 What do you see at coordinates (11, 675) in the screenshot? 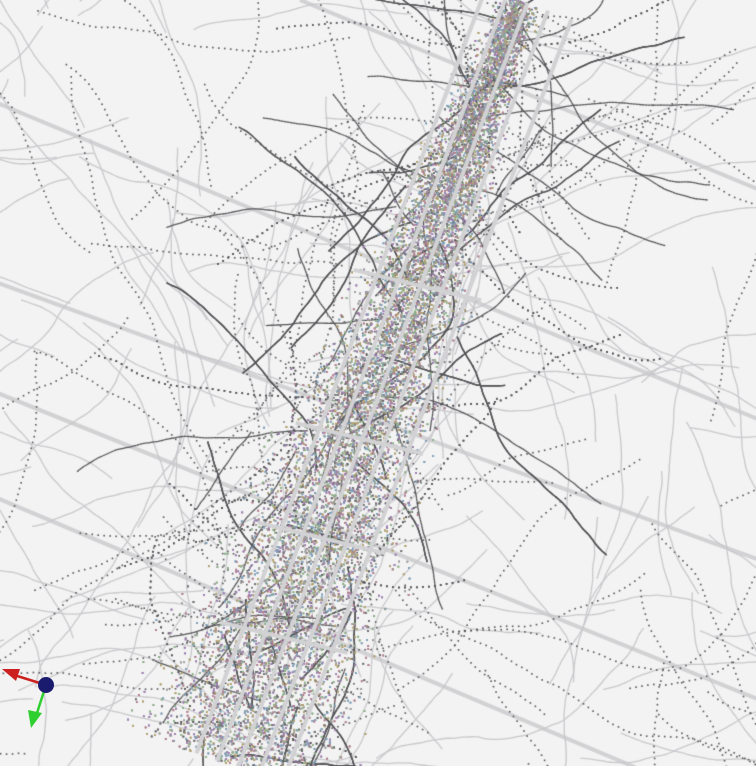
I see `x-axis-arrow-icon` at bounding box center [11, 675].